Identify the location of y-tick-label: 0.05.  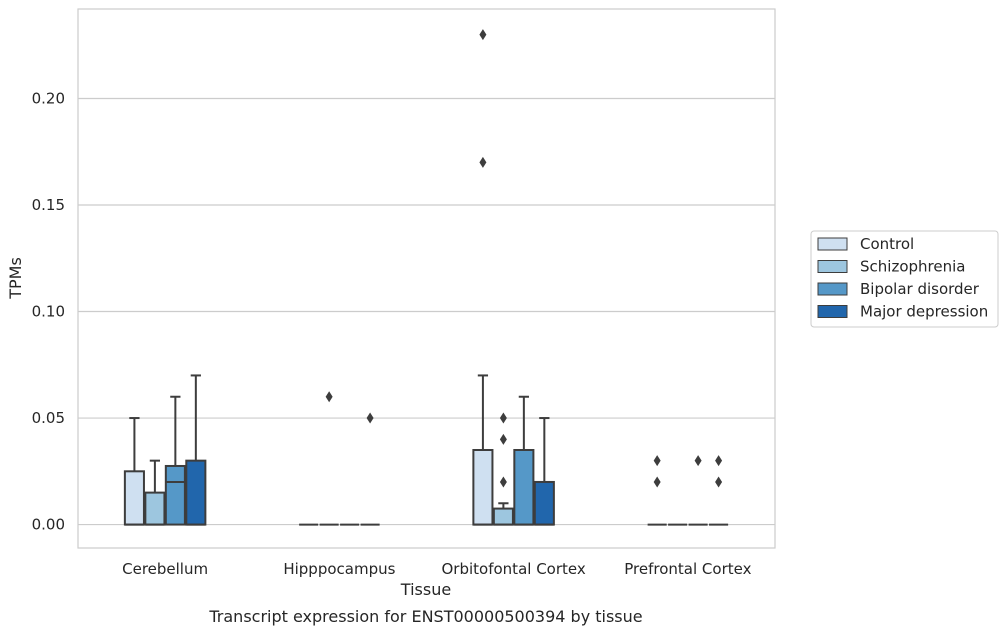
(48, 418).